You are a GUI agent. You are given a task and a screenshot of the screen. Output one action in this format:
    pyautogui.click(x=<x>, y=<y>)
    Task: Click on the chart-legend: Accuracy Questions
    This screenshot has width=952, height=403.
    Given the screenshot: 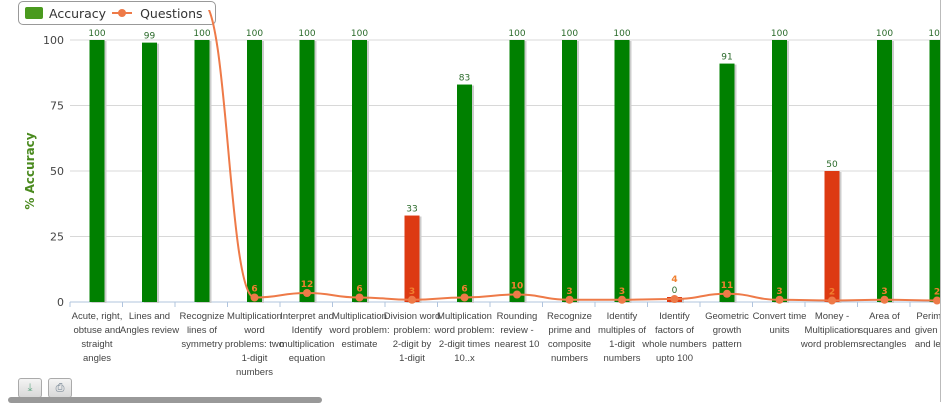 What is the action you would take?
    pyautogui.click(x=117, y=13)
    